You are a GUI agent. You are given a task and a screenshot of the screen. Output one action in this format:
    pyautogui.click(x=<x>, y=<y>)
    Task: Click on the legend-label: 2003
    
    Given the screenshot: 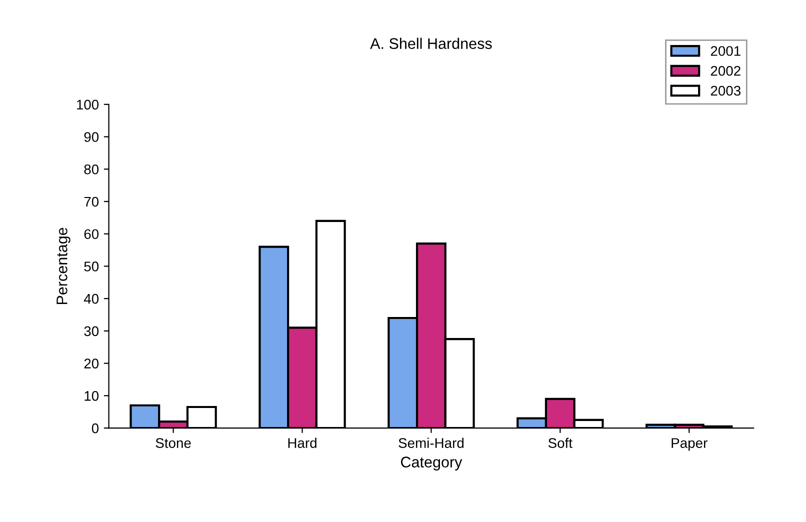 What is the action you would take?
    pyautogui.click(x=725, y=91)
    